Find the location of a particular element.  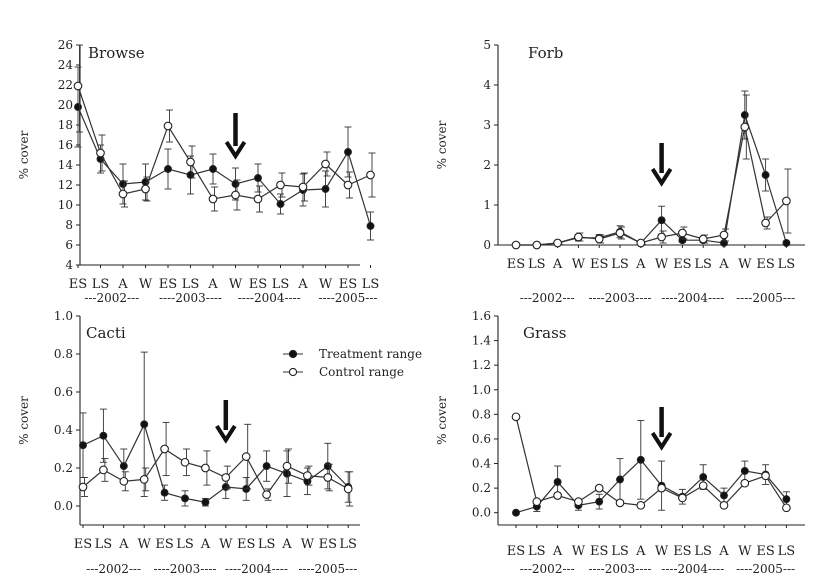

series-line is located at coordinates (651, 486).